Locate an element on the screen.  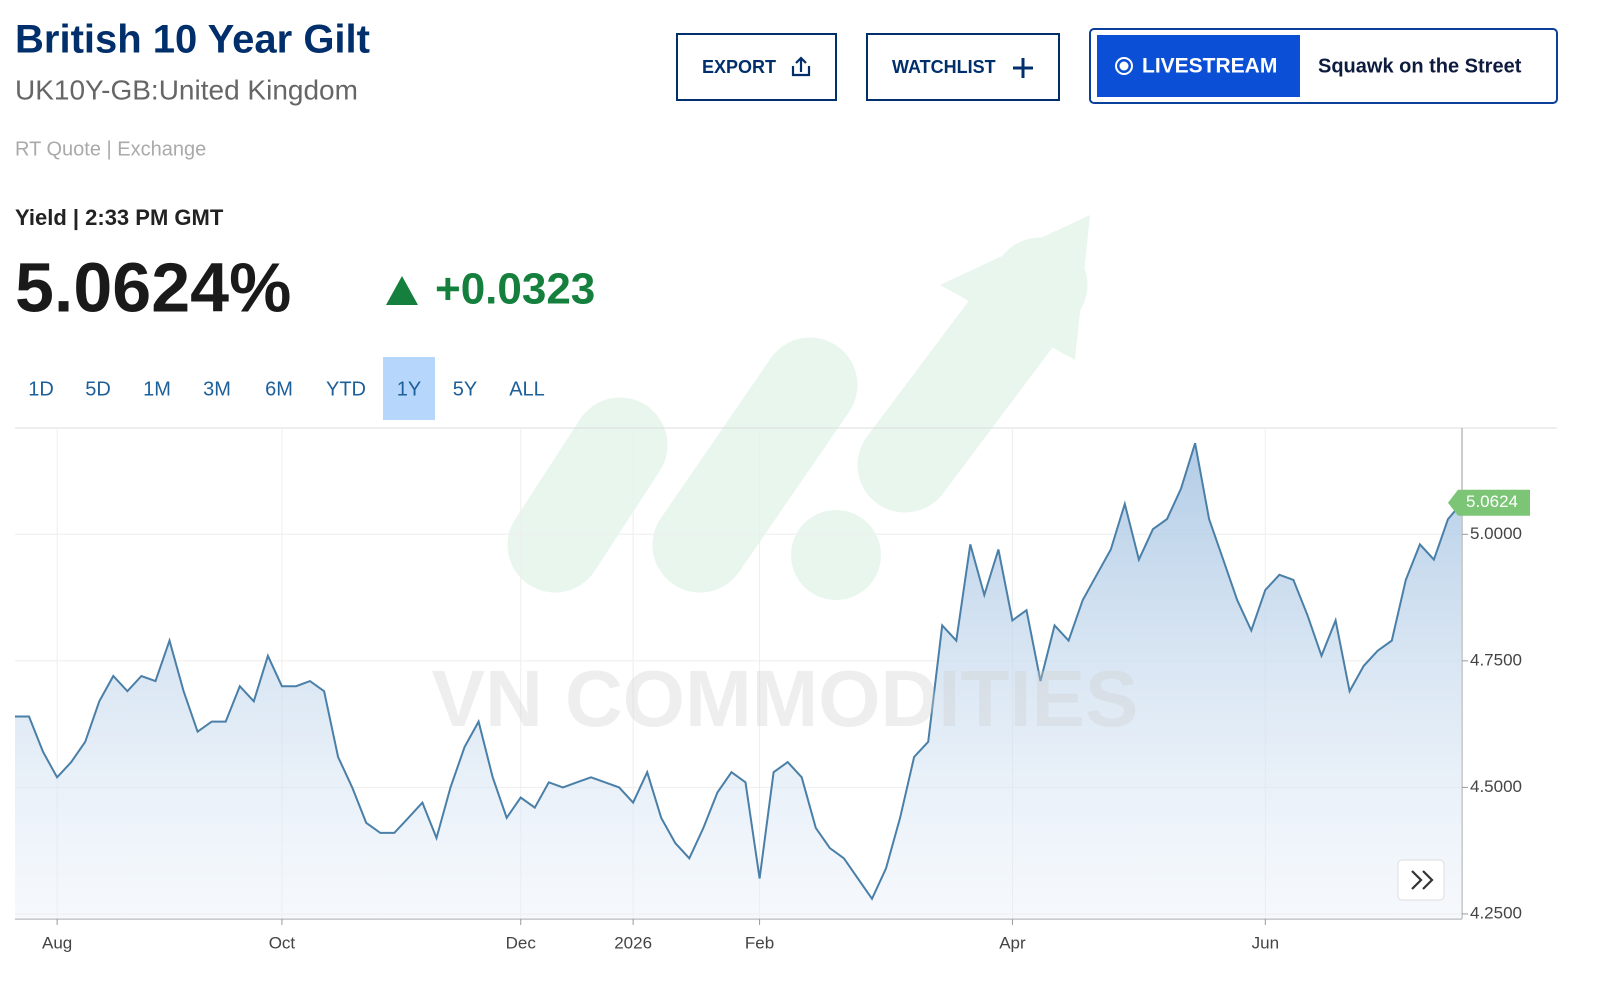
range-tab: 6M is located at coordinates (279, 389).